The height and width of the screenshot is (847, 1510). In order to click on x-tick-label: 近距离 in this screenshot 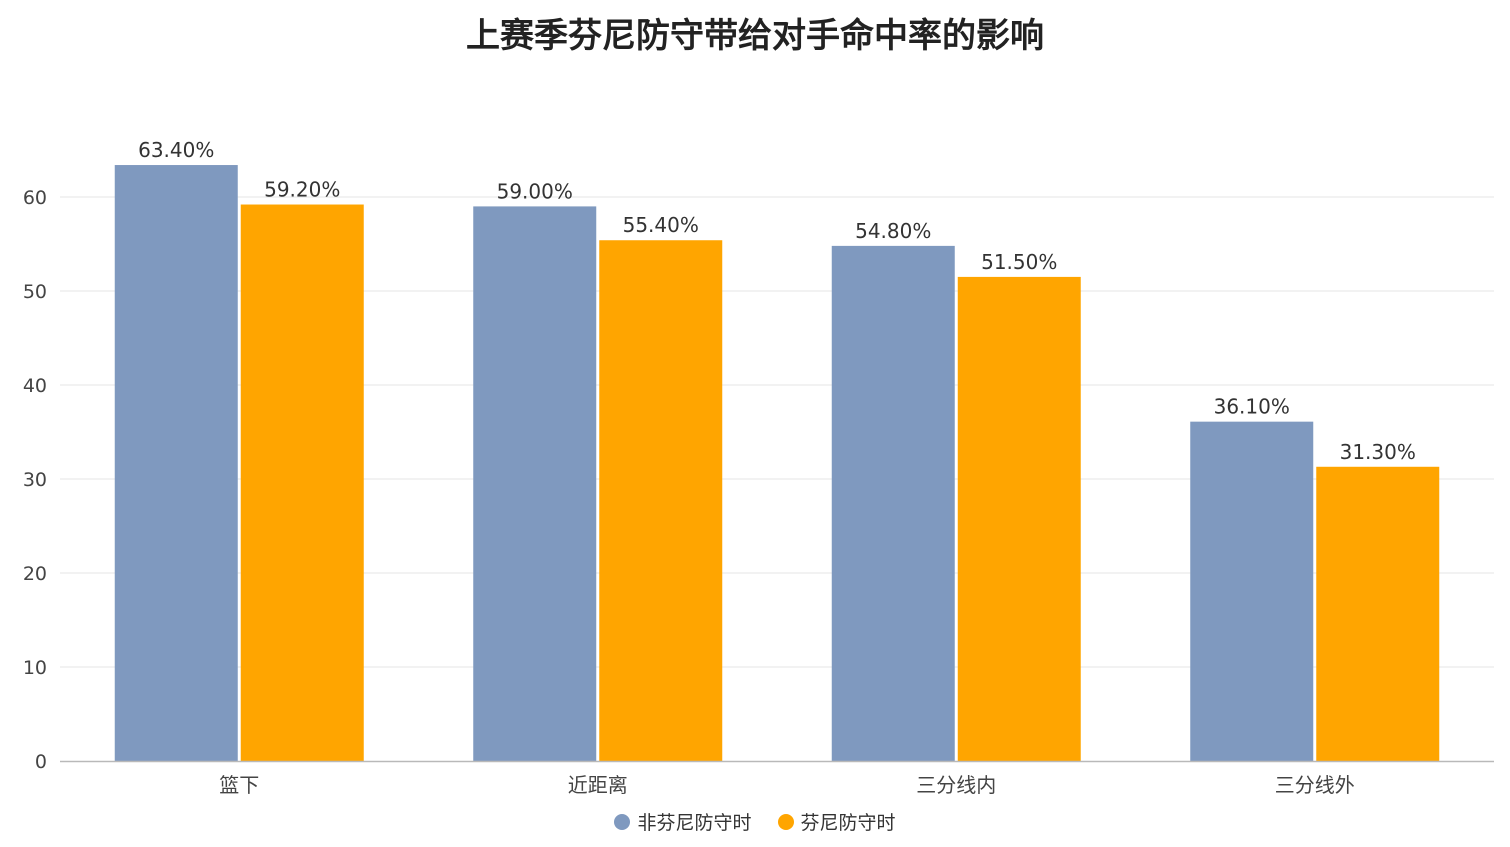, I will do `click(598, 785)`.